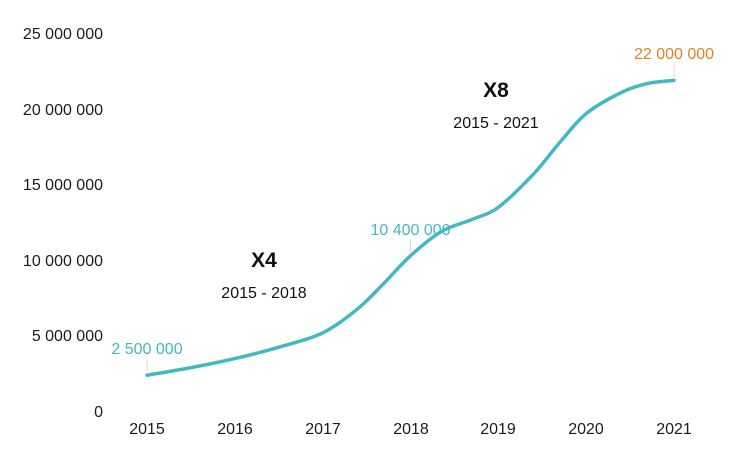  I want to click on data-label-2018-value: 10 400 000, so click(410, 230).